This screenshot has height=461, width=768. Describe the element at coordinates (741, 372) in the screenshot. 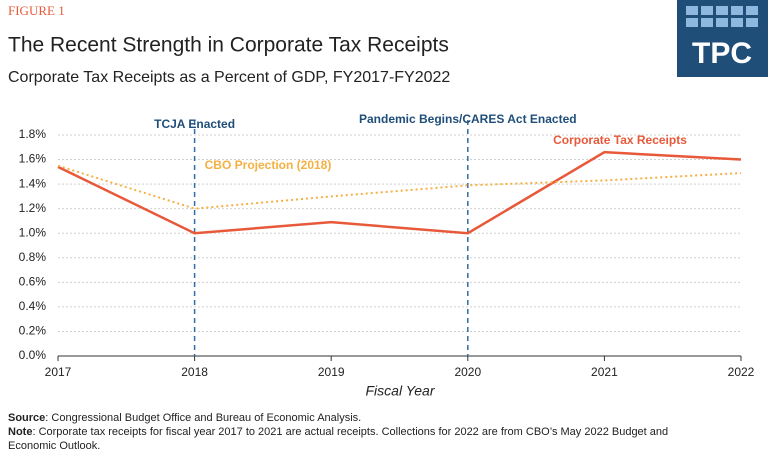

I see `x-tick-label: 2022` at that location.